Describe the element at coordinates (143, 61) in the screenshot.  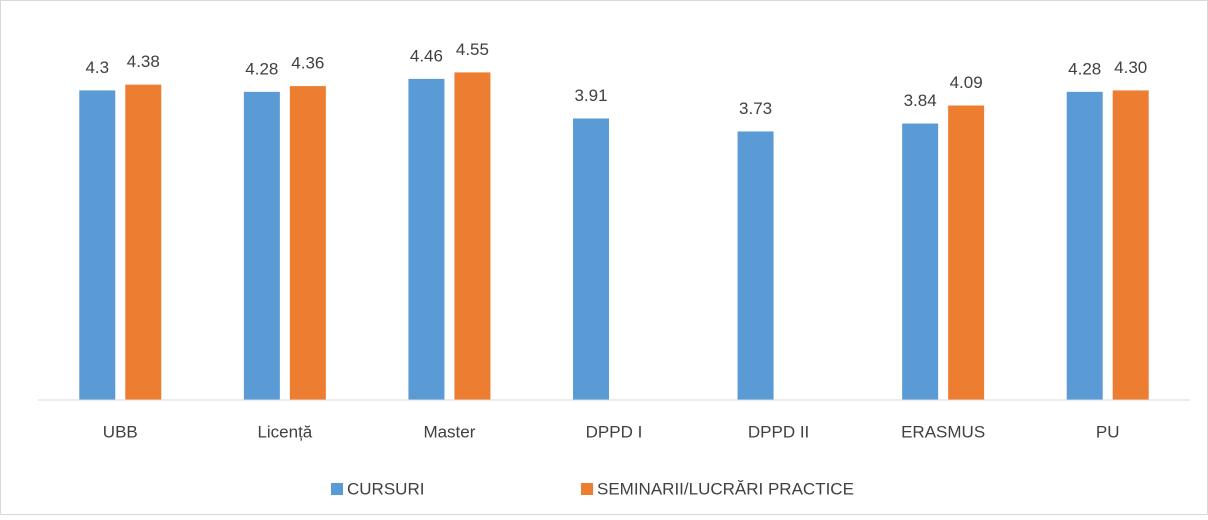
I see `value-label: 4.38` at that location.